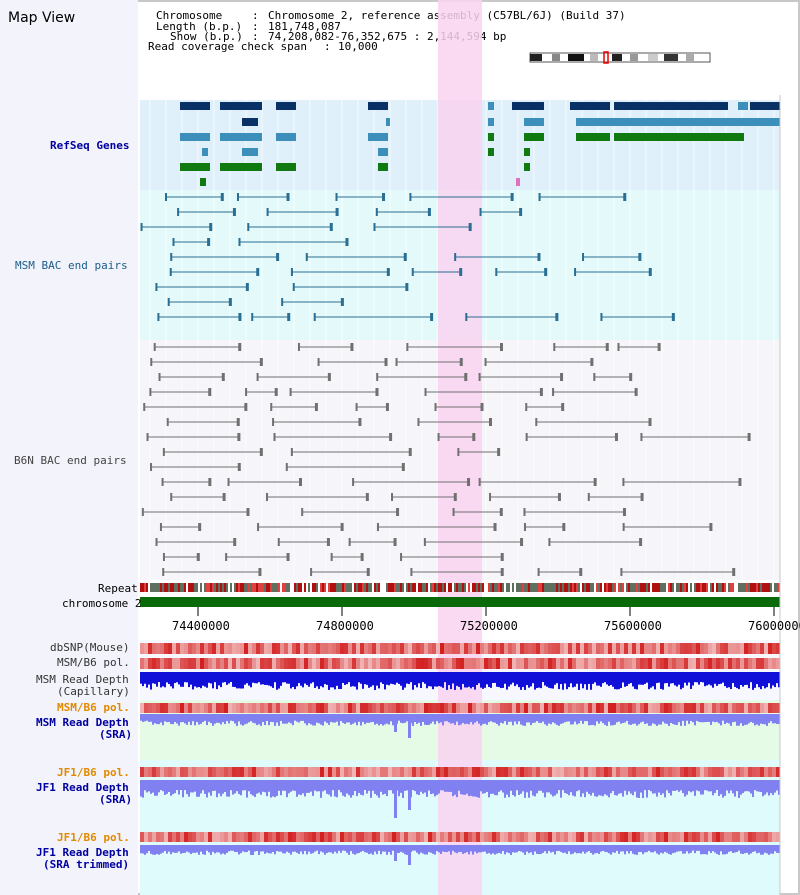 This screenshot has height=895, width=800. I want to click on track-label-msm-bac: MSM BAC end pairs, so click(71, 265).